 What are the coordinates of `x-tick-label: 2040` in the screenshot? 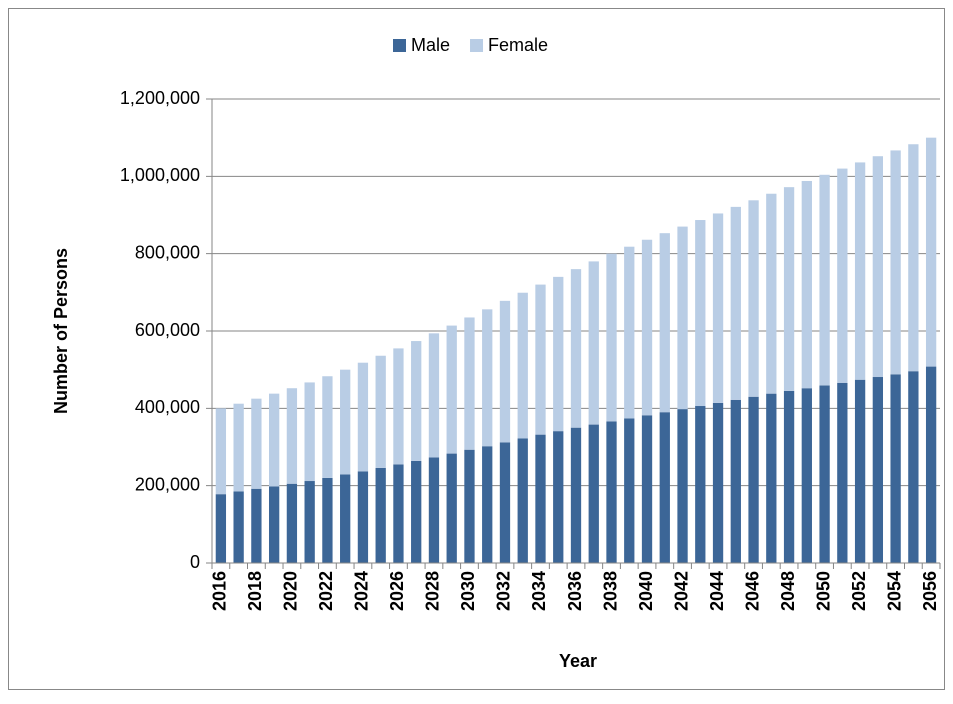 It's located at (646, 591).